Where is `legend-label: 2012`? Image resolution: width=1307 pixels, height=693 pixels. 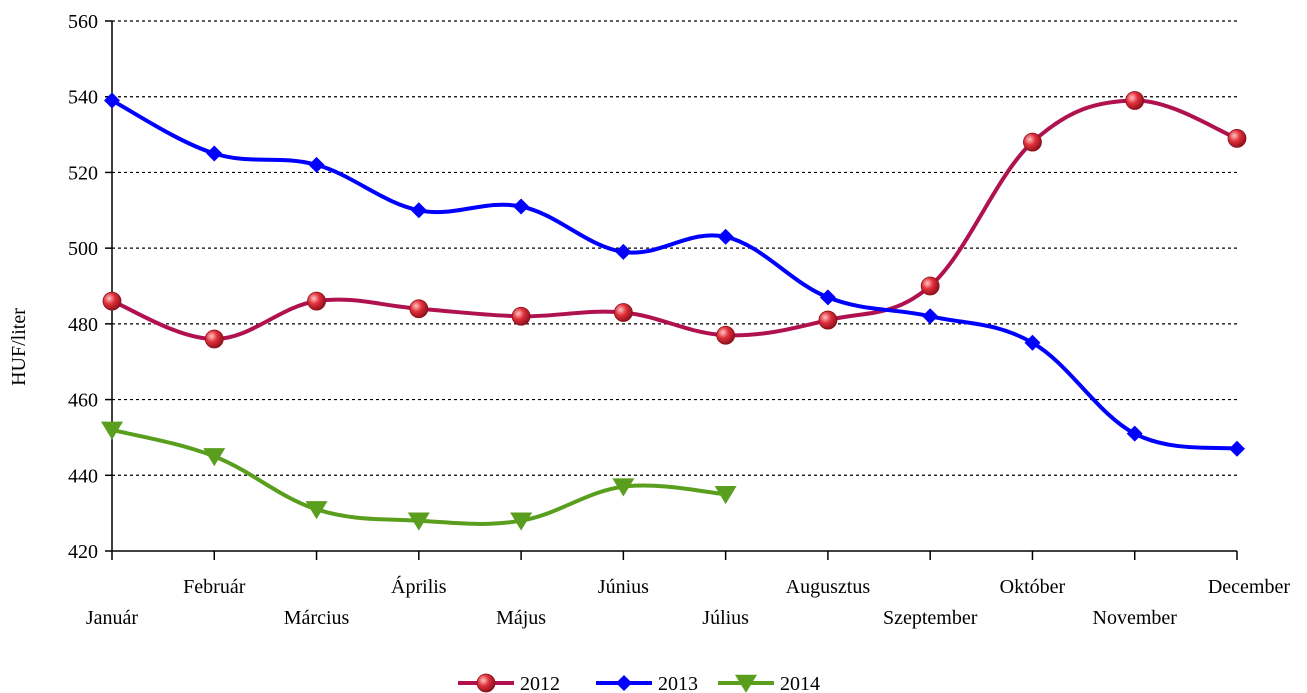 legend-label: 2012 is located at coordinates (540, 683).